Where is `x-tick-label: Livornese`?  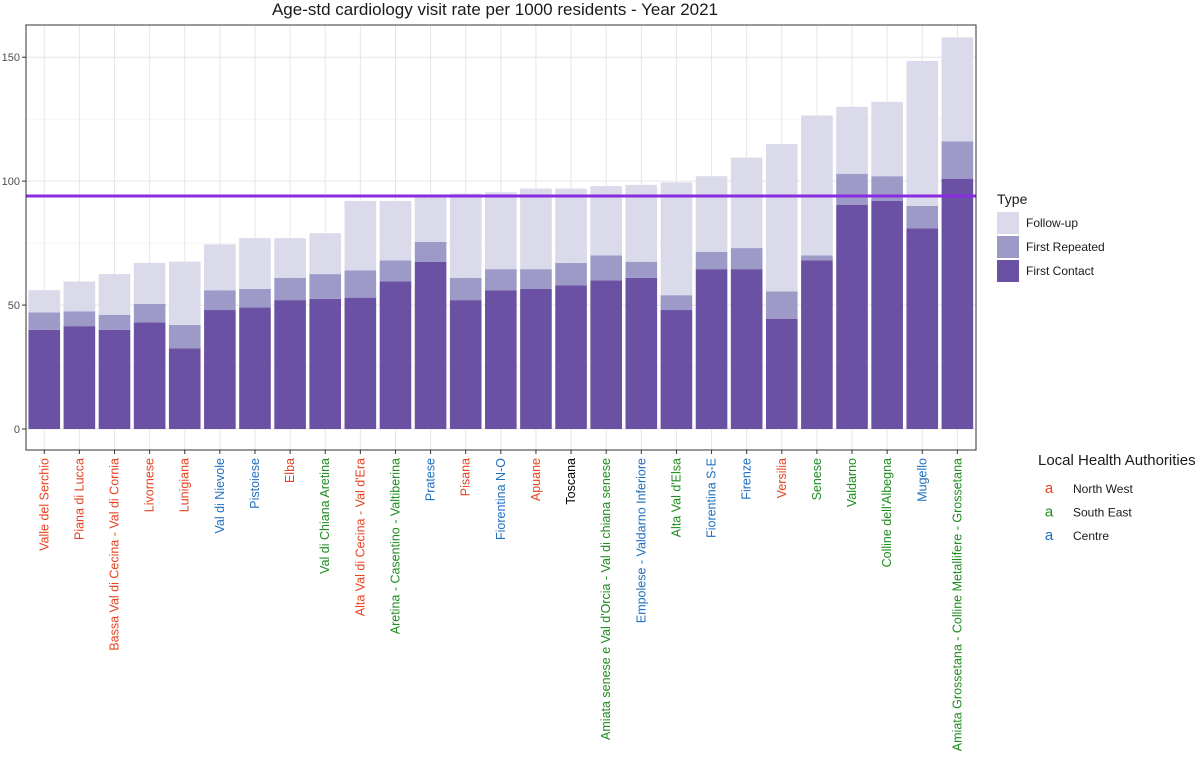 x-tick-label: Livornese is located at coordinates (150, 485).